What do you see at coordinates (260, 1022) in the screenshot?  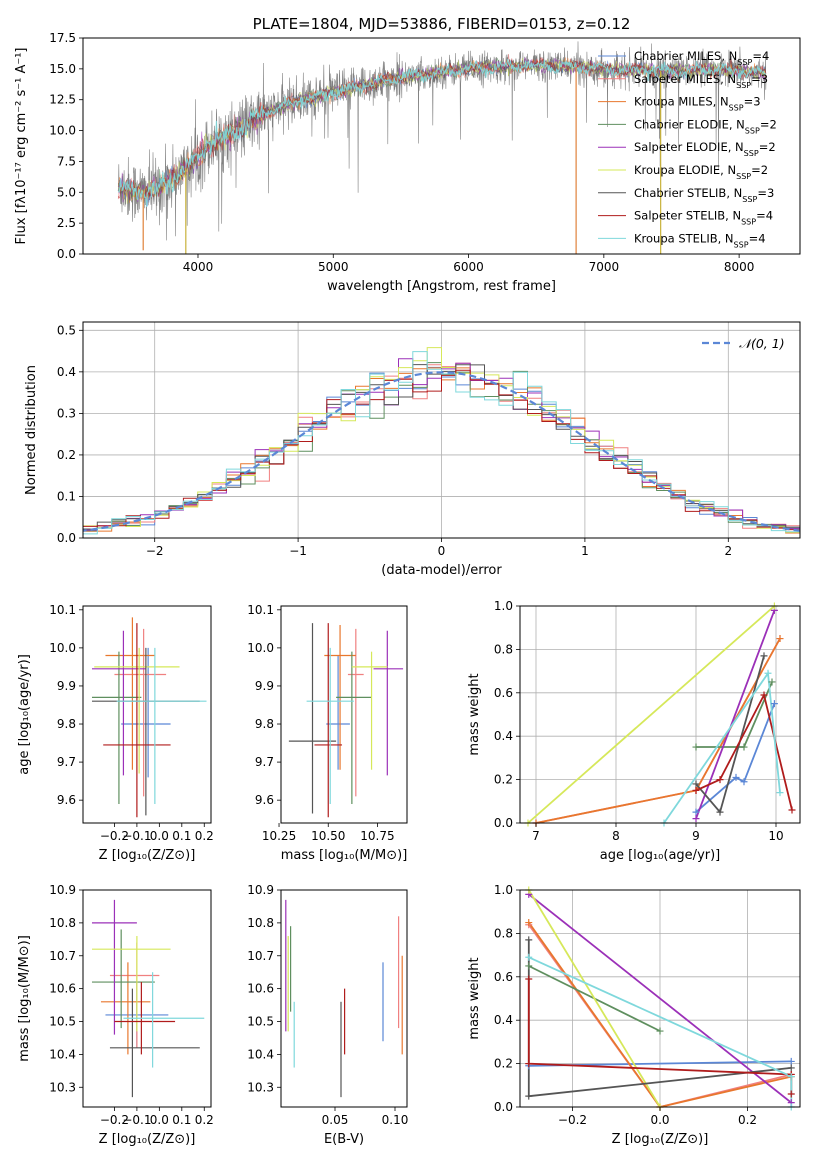 I see `y-tick-label: 10.5` at bounding box center [260, 1022].